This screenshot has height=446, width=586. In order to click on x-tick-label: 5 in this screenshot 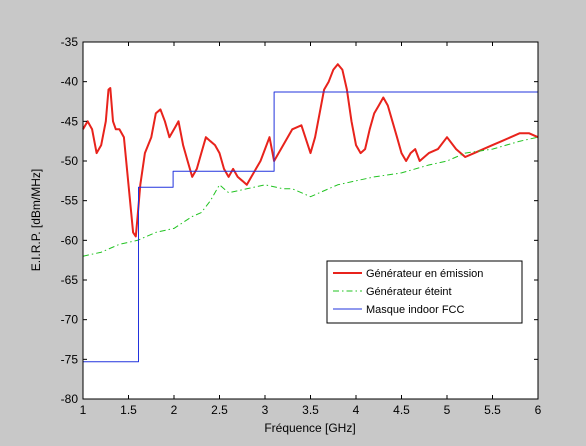, I will do `click(447, 410)`.